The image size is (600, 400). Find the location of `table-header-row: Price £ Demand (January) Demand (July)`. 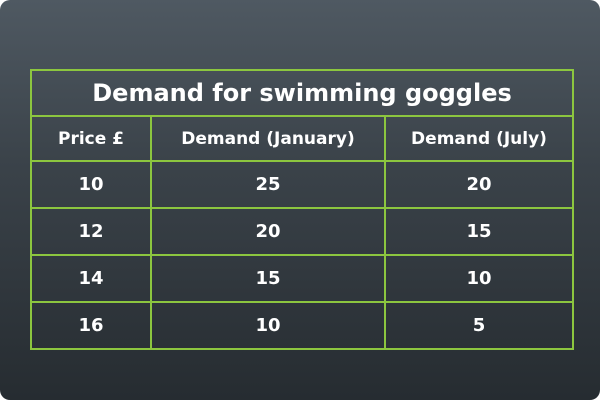

table-header-row: Price £ Demand (January) Demand (July) is located at coordinates (302, 138).